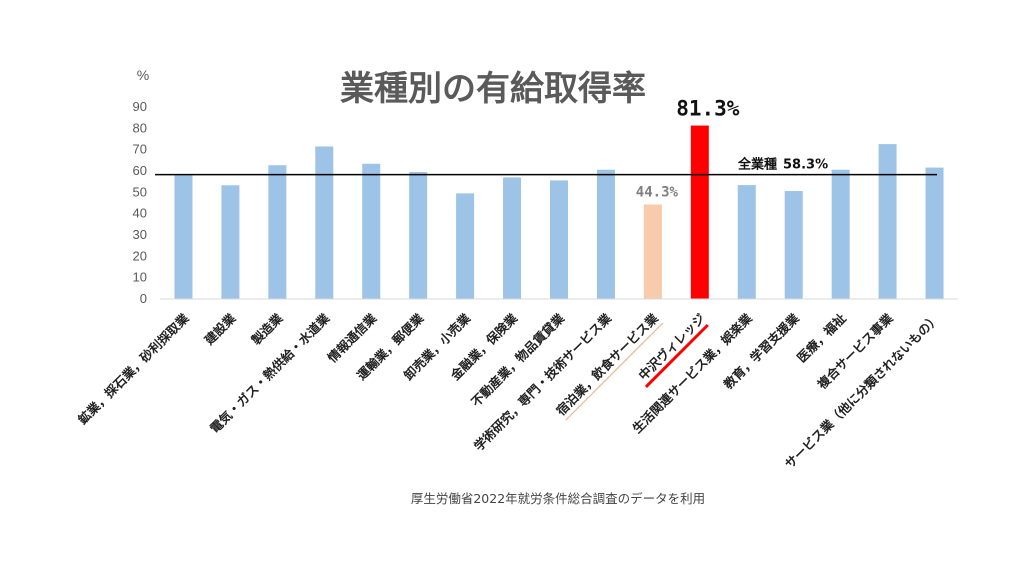 This screenshot has width=1024, height=576. Describe the element at coordinates (140, 170) in the screenshot. I see `y-tick-label: 60` at that location.